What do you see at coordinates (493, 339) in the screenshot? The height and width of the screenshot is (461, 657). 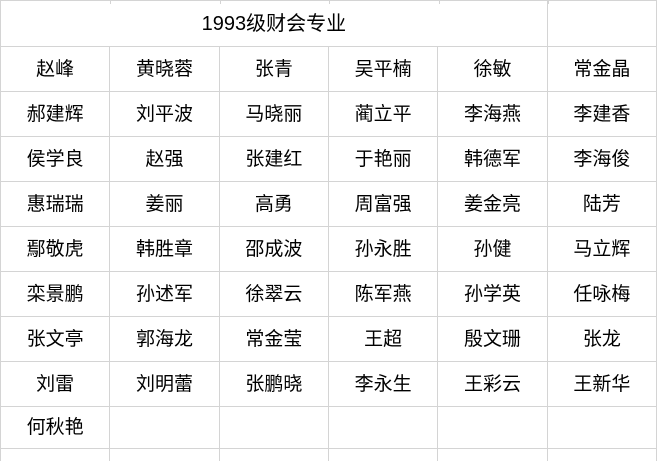 I see `table-cell: 殷文珊` at bounding box center [493, 339].